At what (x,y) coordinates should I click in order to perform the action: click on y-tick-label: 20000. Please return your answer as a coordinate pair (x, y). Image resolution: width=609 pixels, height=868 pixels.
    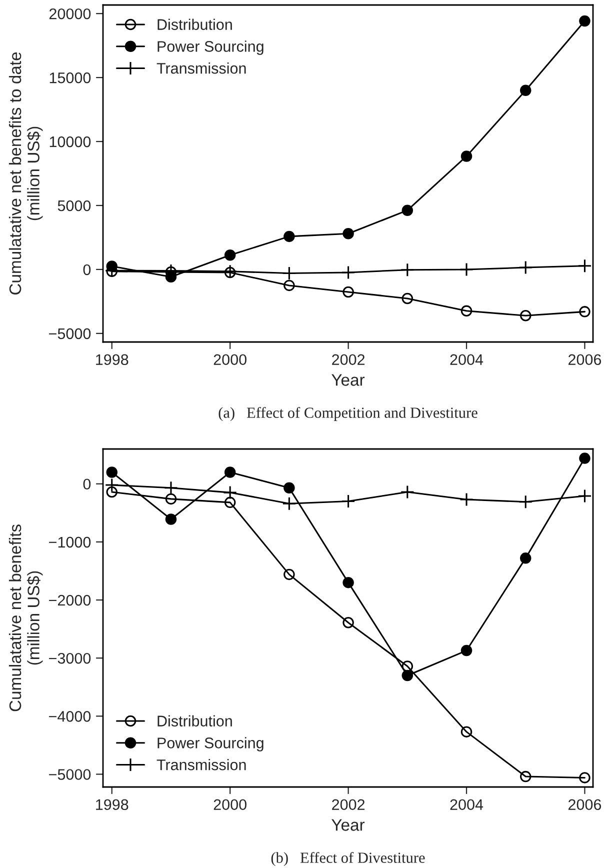
    Looking at the image, I should click on (70, 14).